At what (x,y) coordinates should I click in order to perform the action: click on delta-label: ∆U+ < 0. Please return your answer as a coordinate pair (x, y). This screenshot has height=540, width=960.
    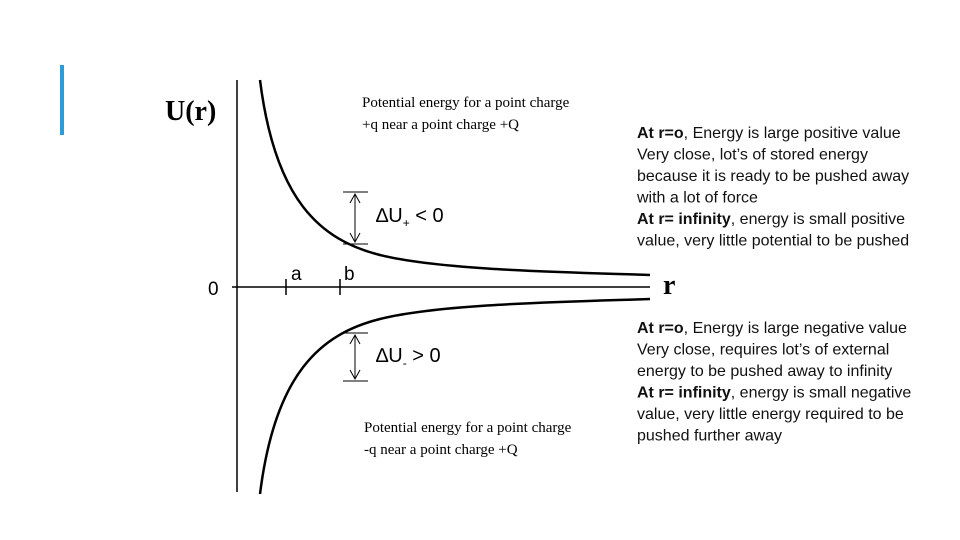
    Looking at the image, I should click on (410, 217).